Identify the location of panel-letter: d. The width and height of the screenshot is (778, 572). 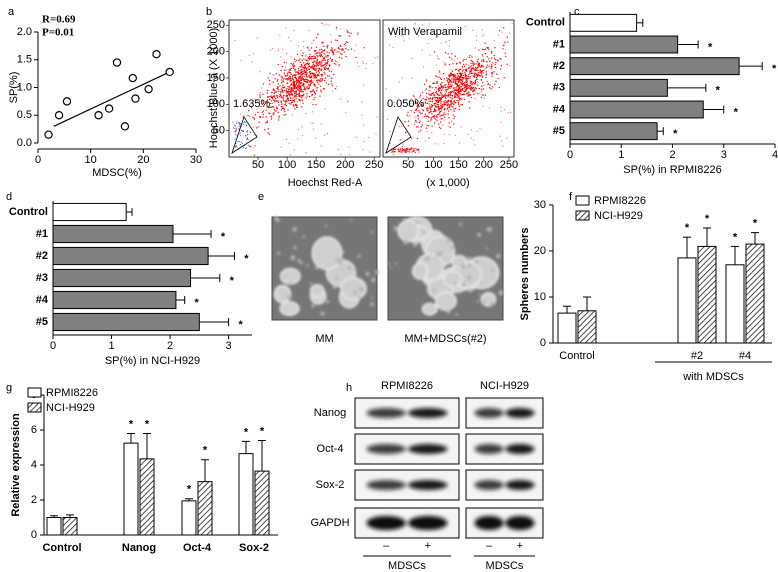
(9, 197).